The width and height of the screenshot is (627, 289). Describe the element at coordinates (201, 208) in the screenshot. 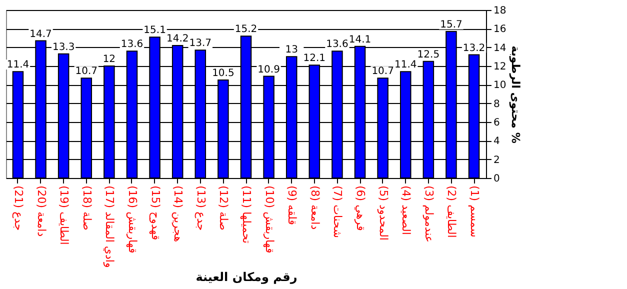

I see `x-tick-label: جدع (13)` at that location.